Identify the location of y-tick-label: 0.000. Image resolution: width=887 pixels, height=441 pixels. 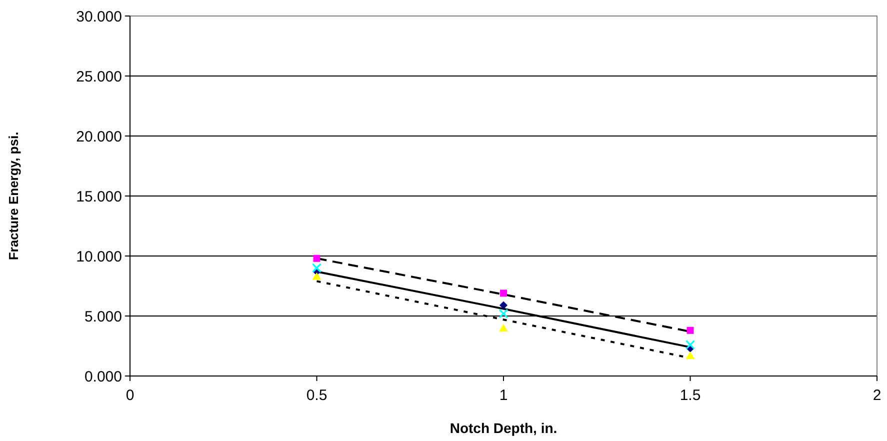
(103, 377).